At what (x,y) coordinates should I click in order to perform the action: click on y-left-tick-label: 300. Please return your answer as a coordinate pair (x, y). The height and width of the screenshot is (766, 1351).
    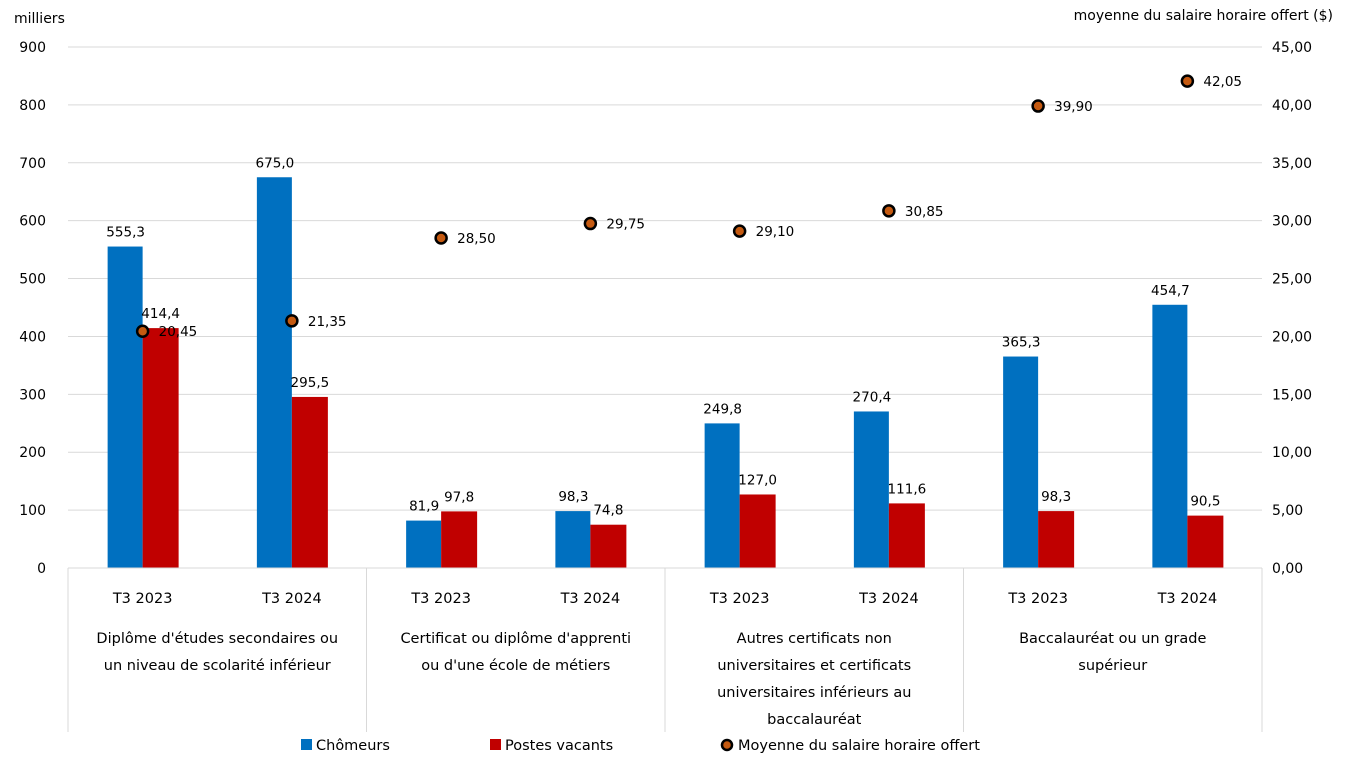
    Looking at the image, I should click on (32, 395).